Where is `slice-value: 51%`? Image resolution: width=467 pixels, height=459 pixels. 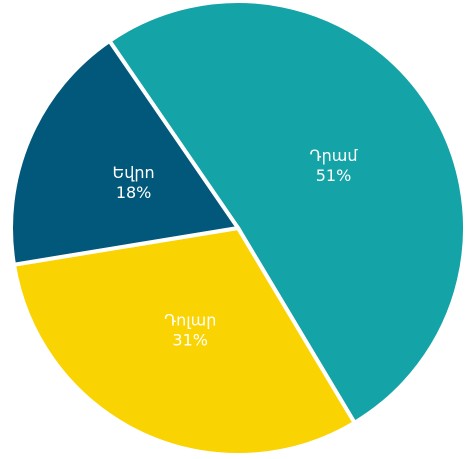
slice-value: 51% is located at coordinates (334, 175).